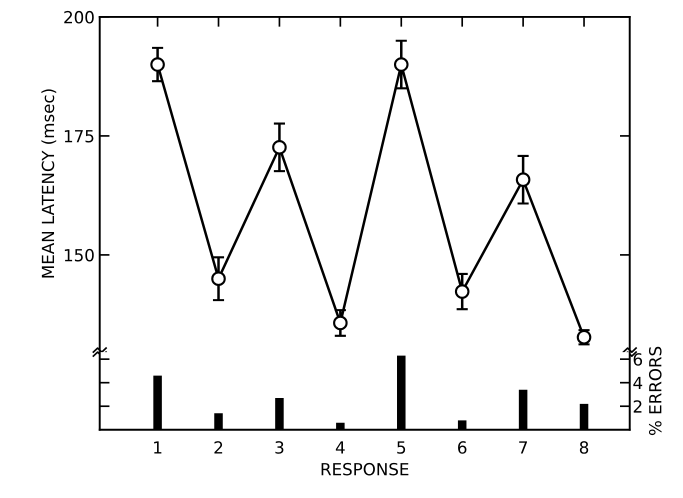 The width and height of the screenshot is (683, 498). What do you see at coordinates (401, 447) in the screenshot?
I see `x-tick-label: 5` at bounding box center [401, 447].